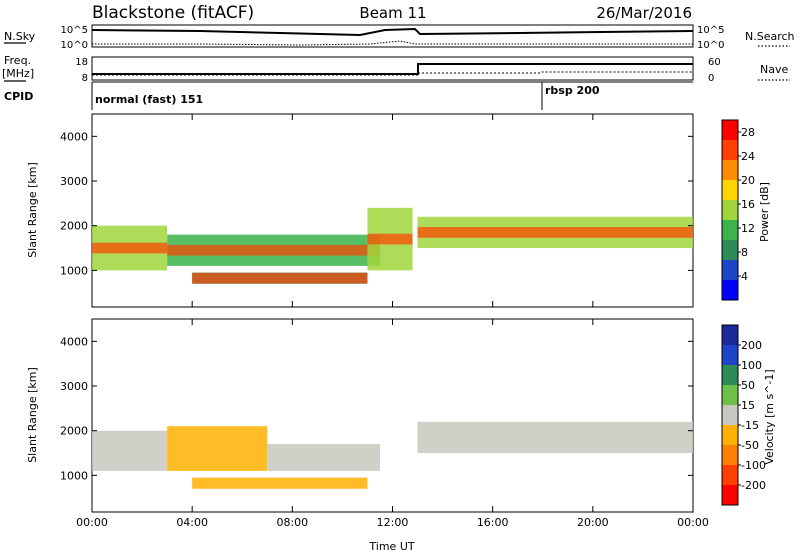 This screenshot has width=800, height=554. I want to click on nsky-label: N.Sky, so click(20, 36).